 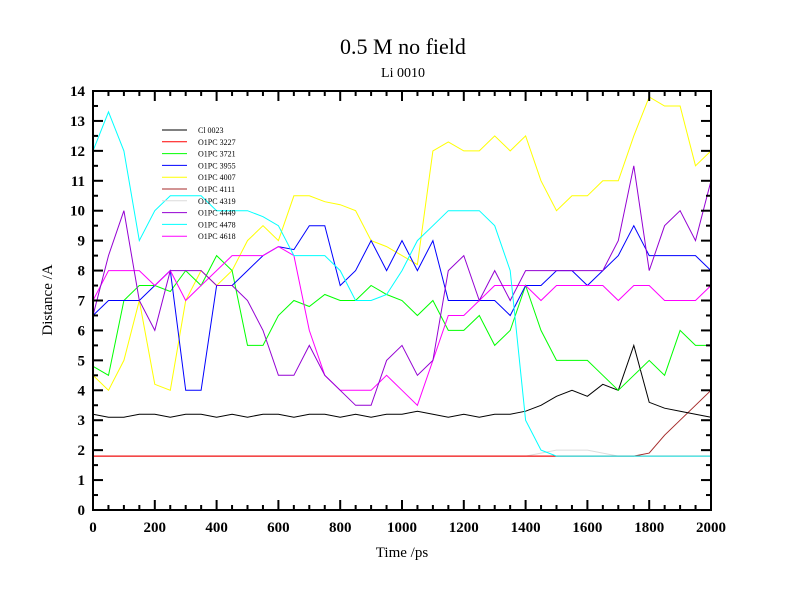 I want to click on y-tick-label: 7, so click(x=82, y=302).